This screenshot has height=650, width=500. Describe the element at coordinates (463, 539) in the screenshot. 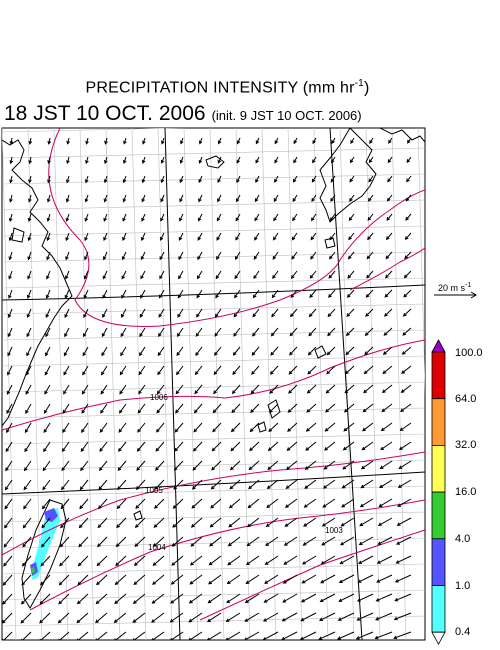

I see `colorbar-label-4: 4.0` at that location.